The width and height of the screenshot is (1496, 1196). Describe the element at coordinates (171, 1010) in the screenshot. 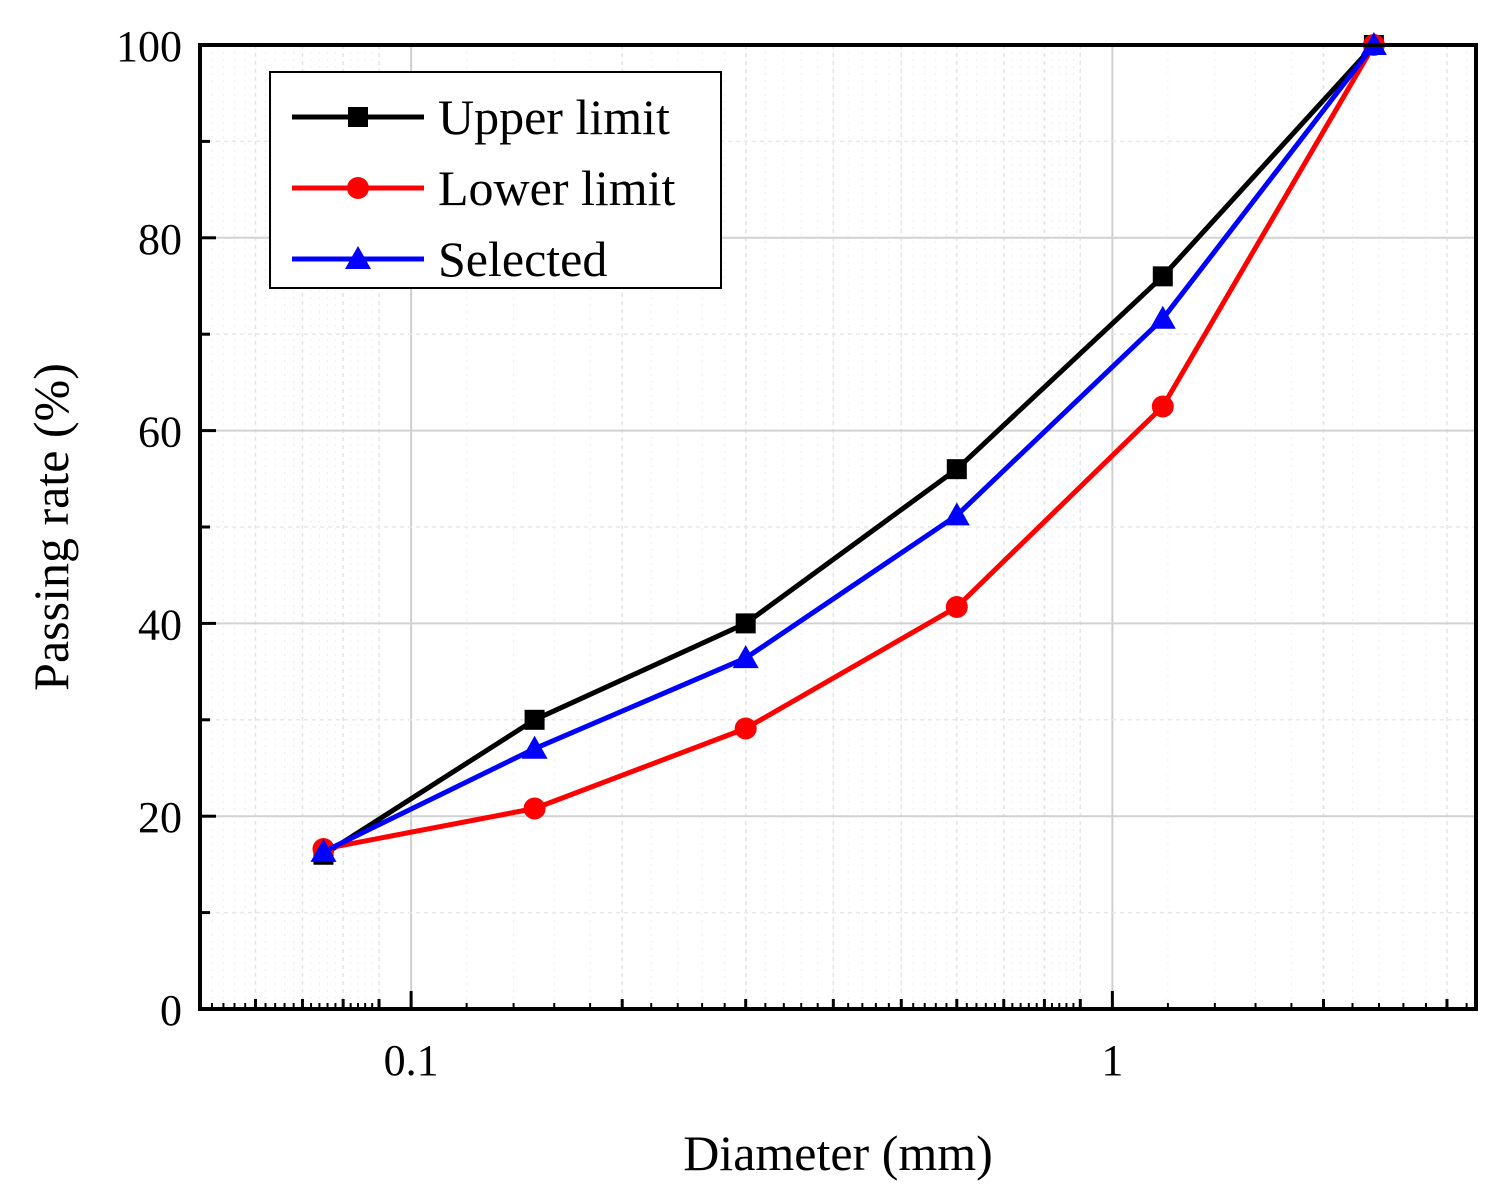

I see `y-tick-label: 0` at that location.